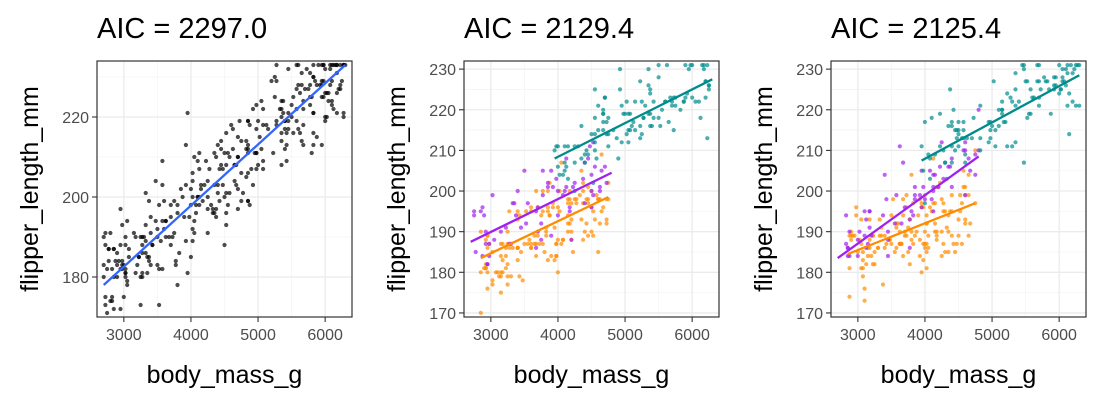 The image size is (1100, 400). What do you see at coordinates (858, 335) in the screenshot?
I see `x-tick-label: 3000` at bounding box center [858, 335].